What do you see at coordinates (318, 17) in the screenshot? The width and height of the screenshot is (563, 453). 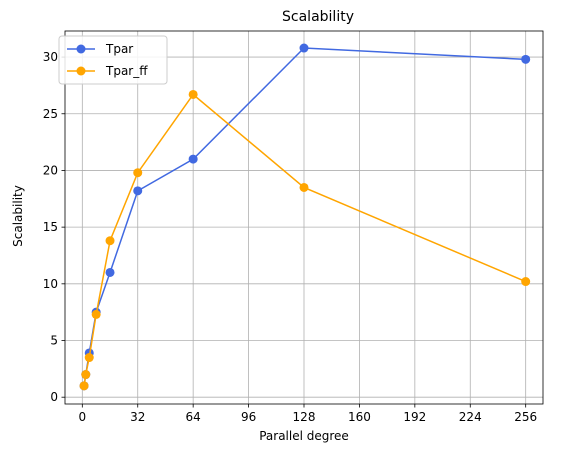 I see `chart-title: Scalability` at bounding box center [318, 17].